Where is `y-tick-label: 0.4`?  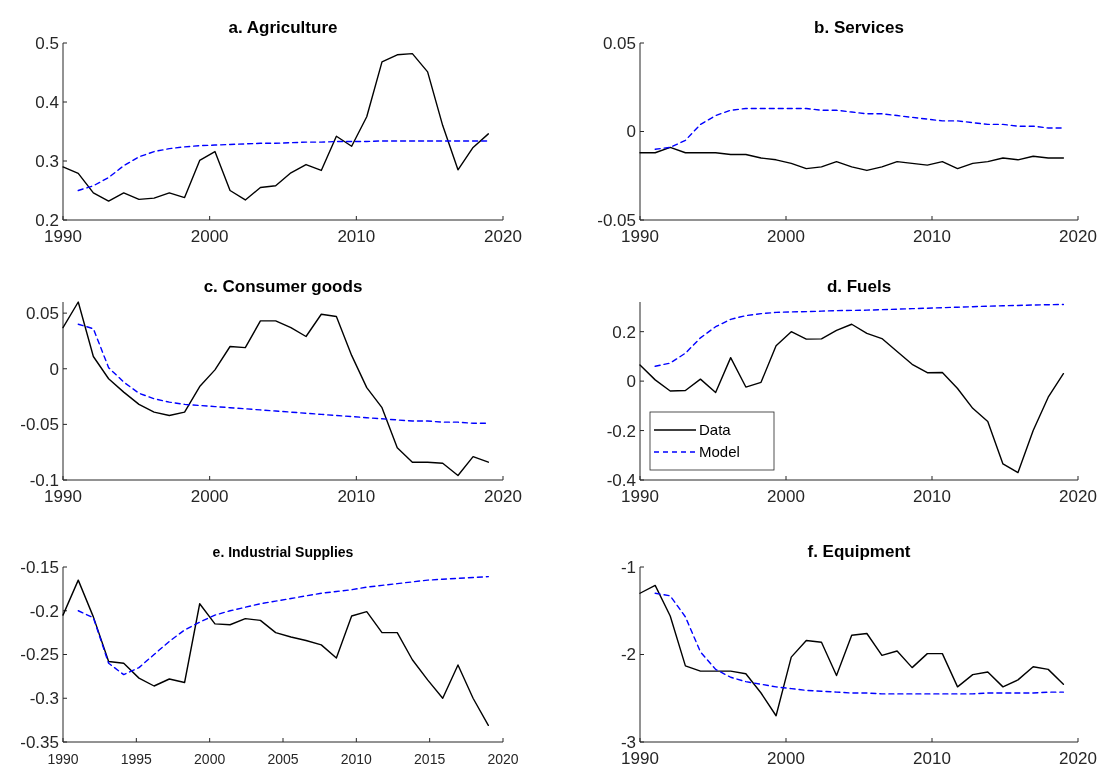
y-tick-label: 0.4 is located at coordinates (47, 102).